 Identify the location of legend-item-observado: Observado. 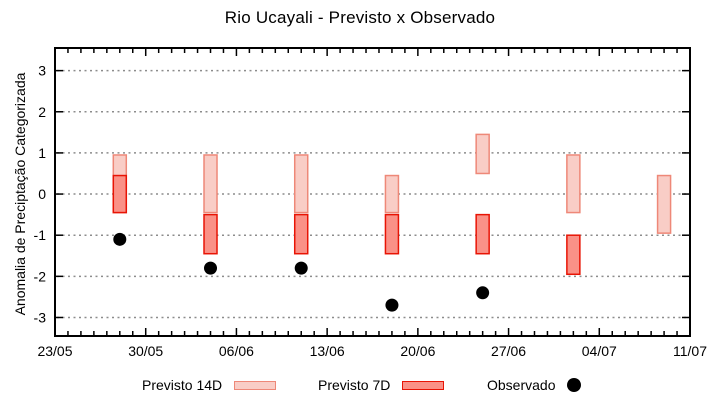
(534, 385).